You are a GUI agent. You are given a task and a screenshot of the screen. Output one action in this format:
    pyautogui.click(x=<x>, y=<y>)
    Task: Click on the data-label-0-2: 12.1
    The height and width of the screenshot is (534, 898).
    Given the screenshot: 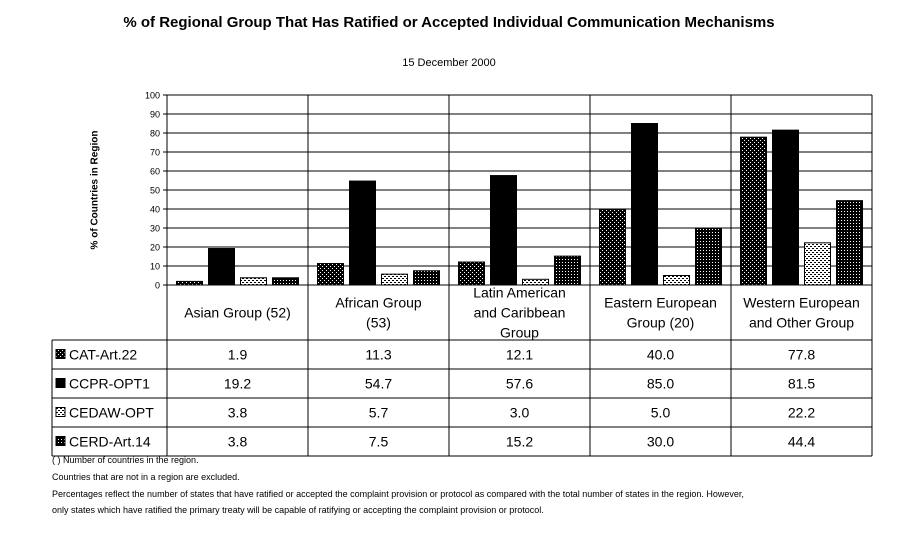 What is the action you would take?
    pyautogui.click(x=519, y=355)
    